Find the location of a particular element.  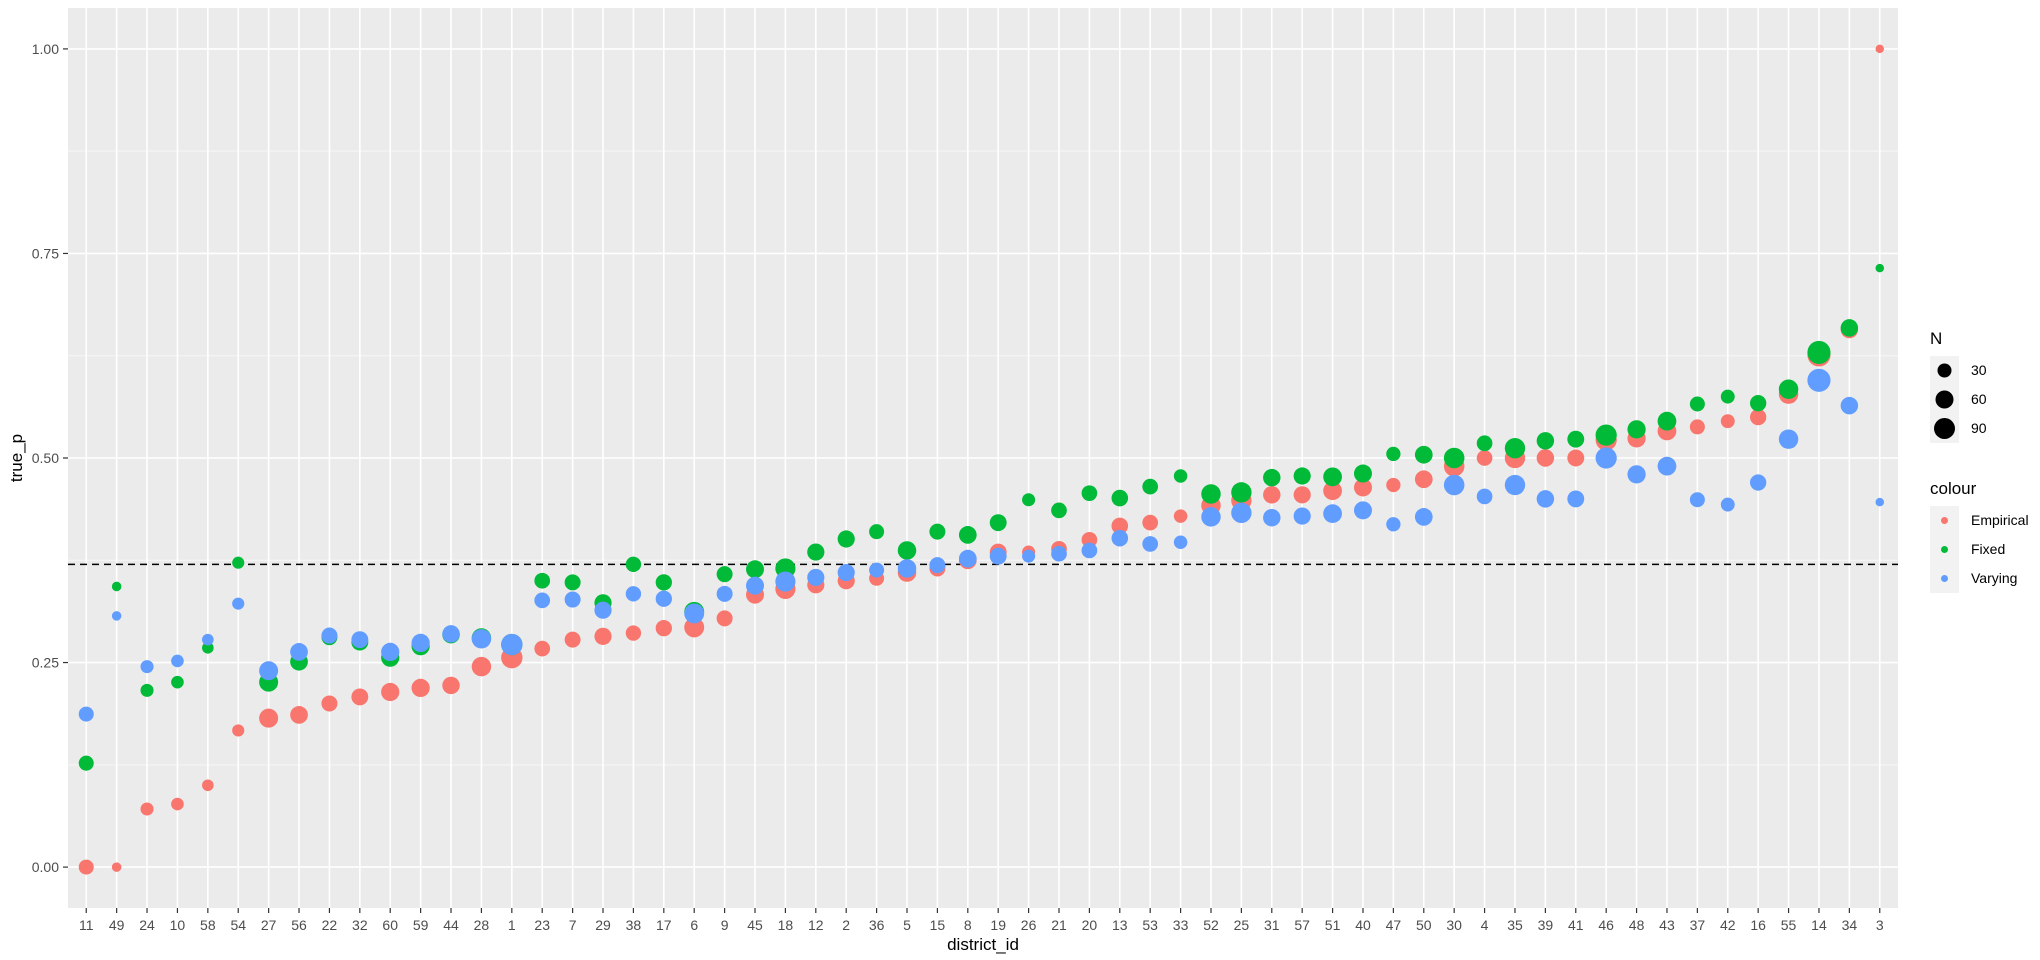

x-tick-label: 33 is located at coordinates (1181, 925).